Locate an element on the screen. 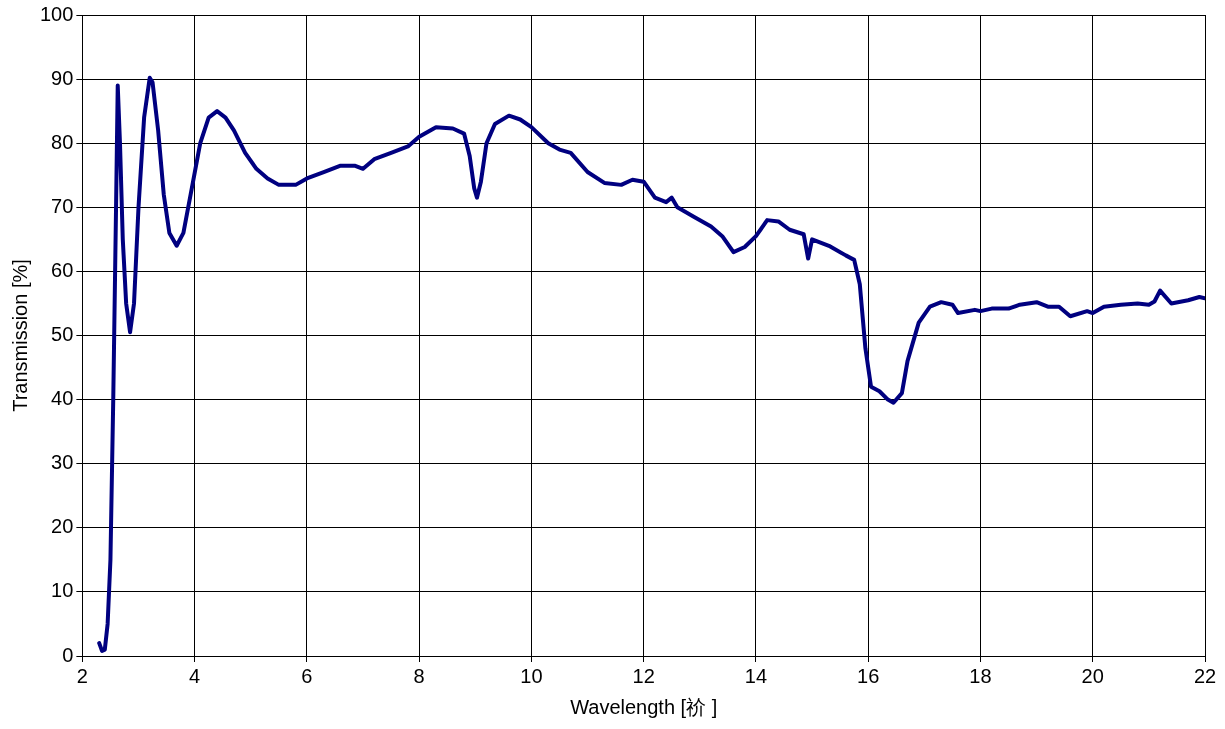  y-axis-title: Transmission [%] is located at coordinates (19, 335).